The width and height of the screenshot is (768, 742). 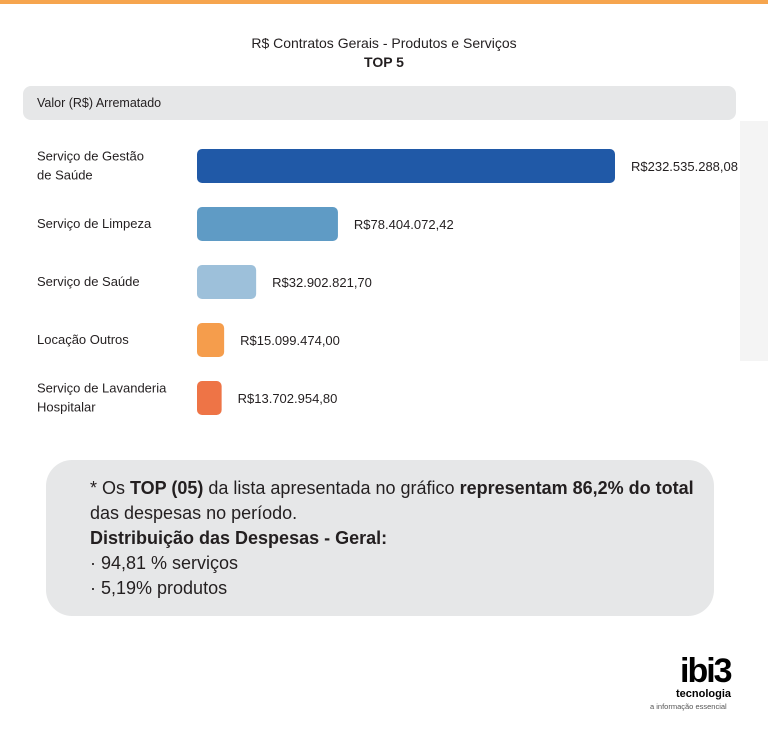 I want to click on logo-wordmark: tecnologia, so click(x=704, y=694).